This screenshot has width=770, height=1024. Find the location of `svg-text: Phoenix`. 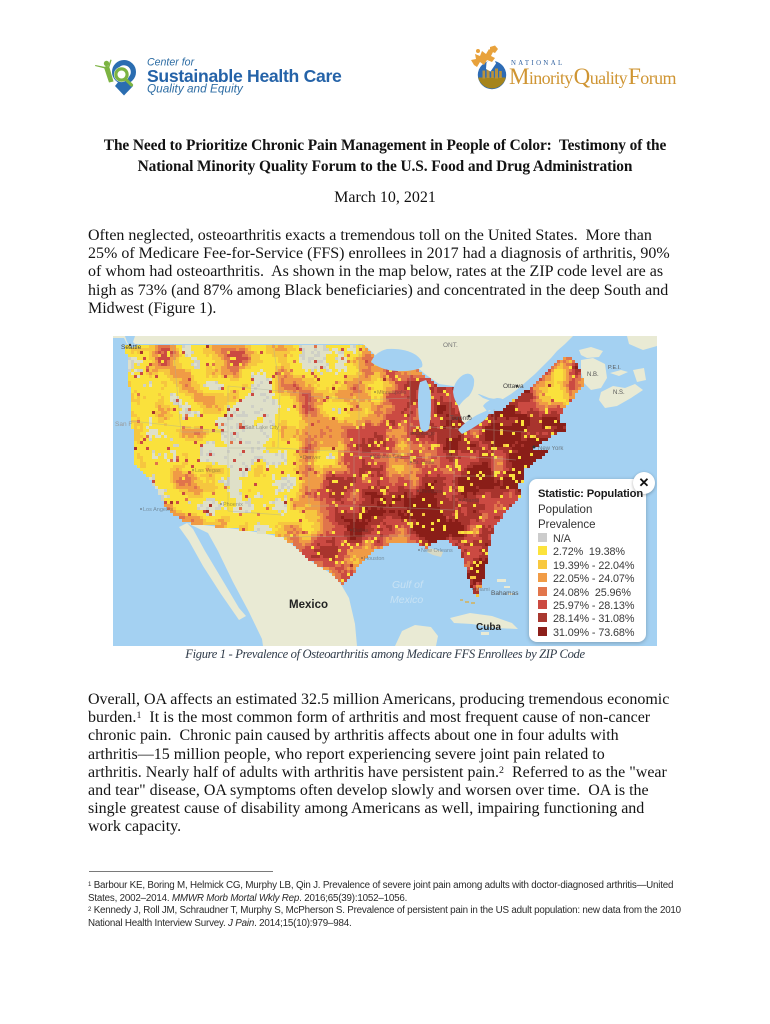

svg-text: Phoenix is located at coordinates (233, 505).